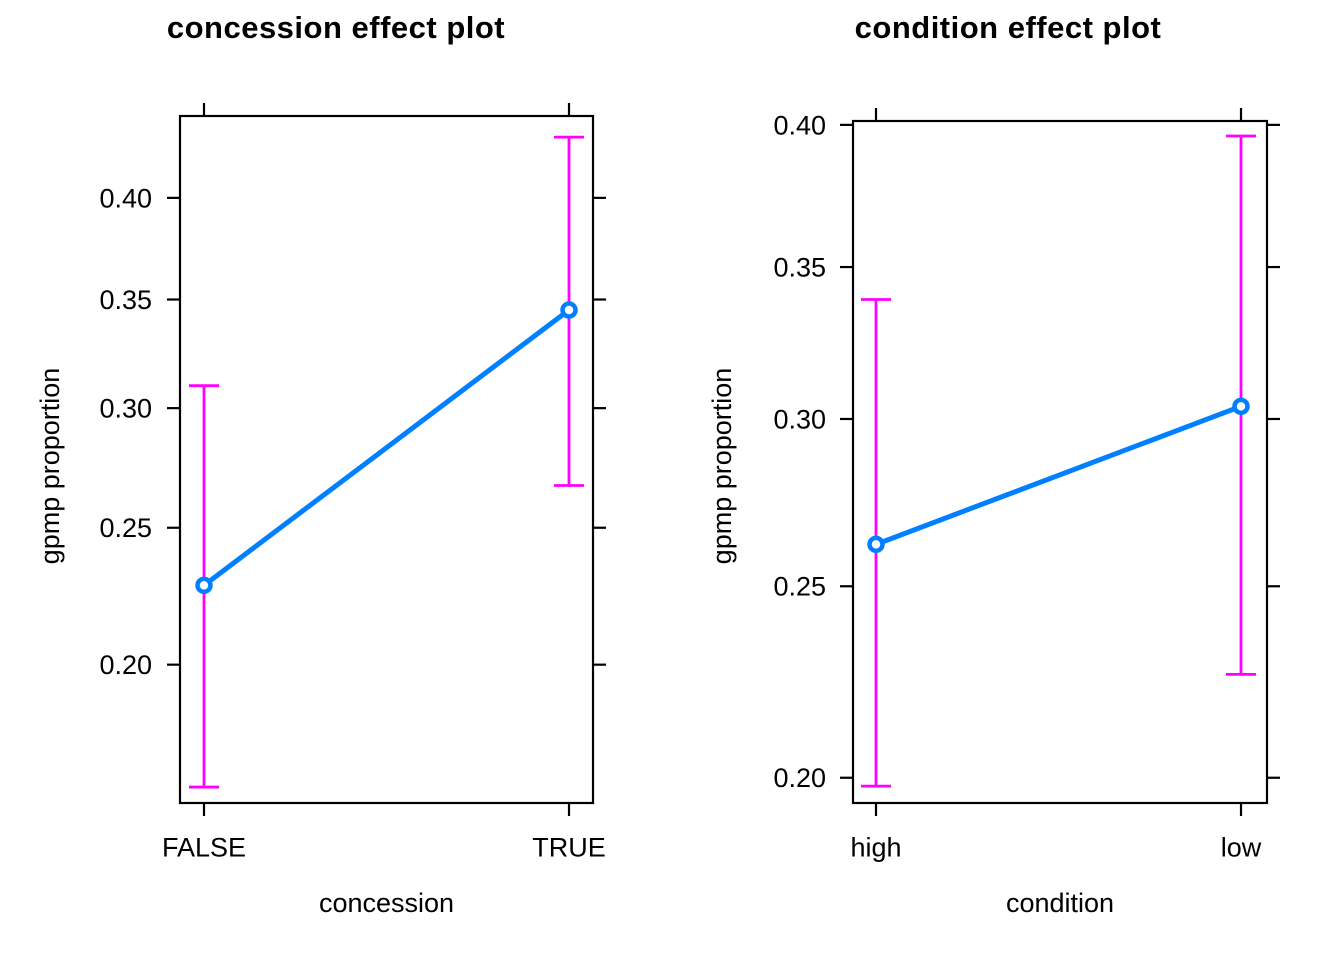 This screenshot has height=960, width=1344. I want to click on x-category-label: TRUE, so click(569, 847).